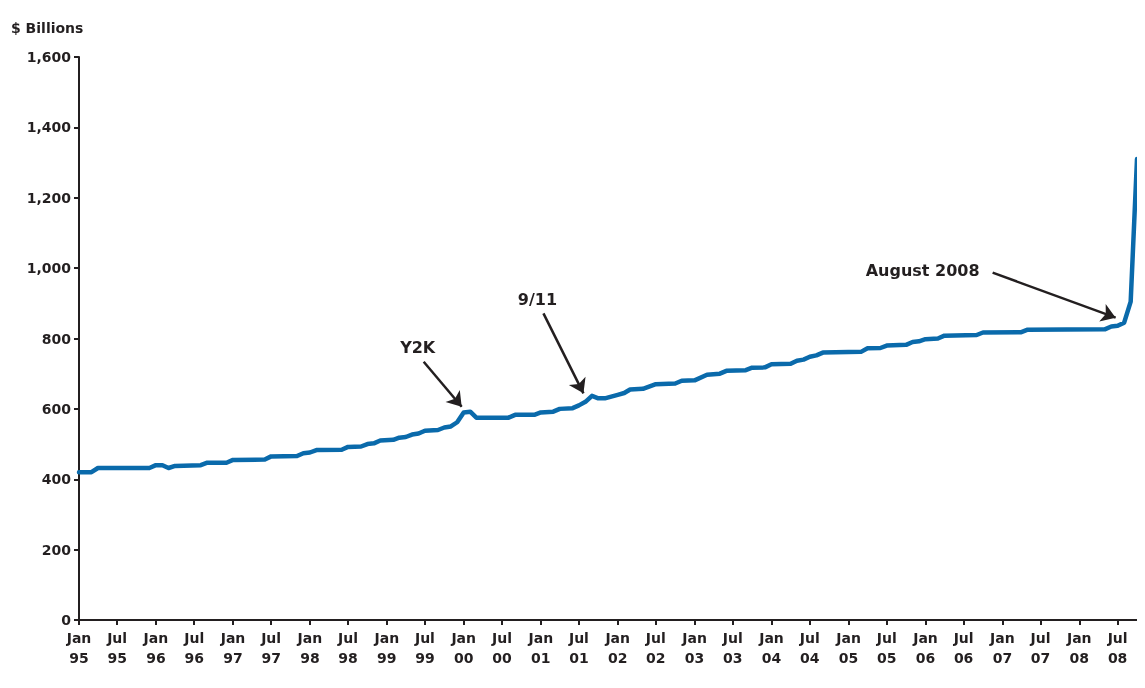  Describe the element at coordinates (1117, 648) in the screenshot. I see `x-tick-label: Jul 08` at that location.